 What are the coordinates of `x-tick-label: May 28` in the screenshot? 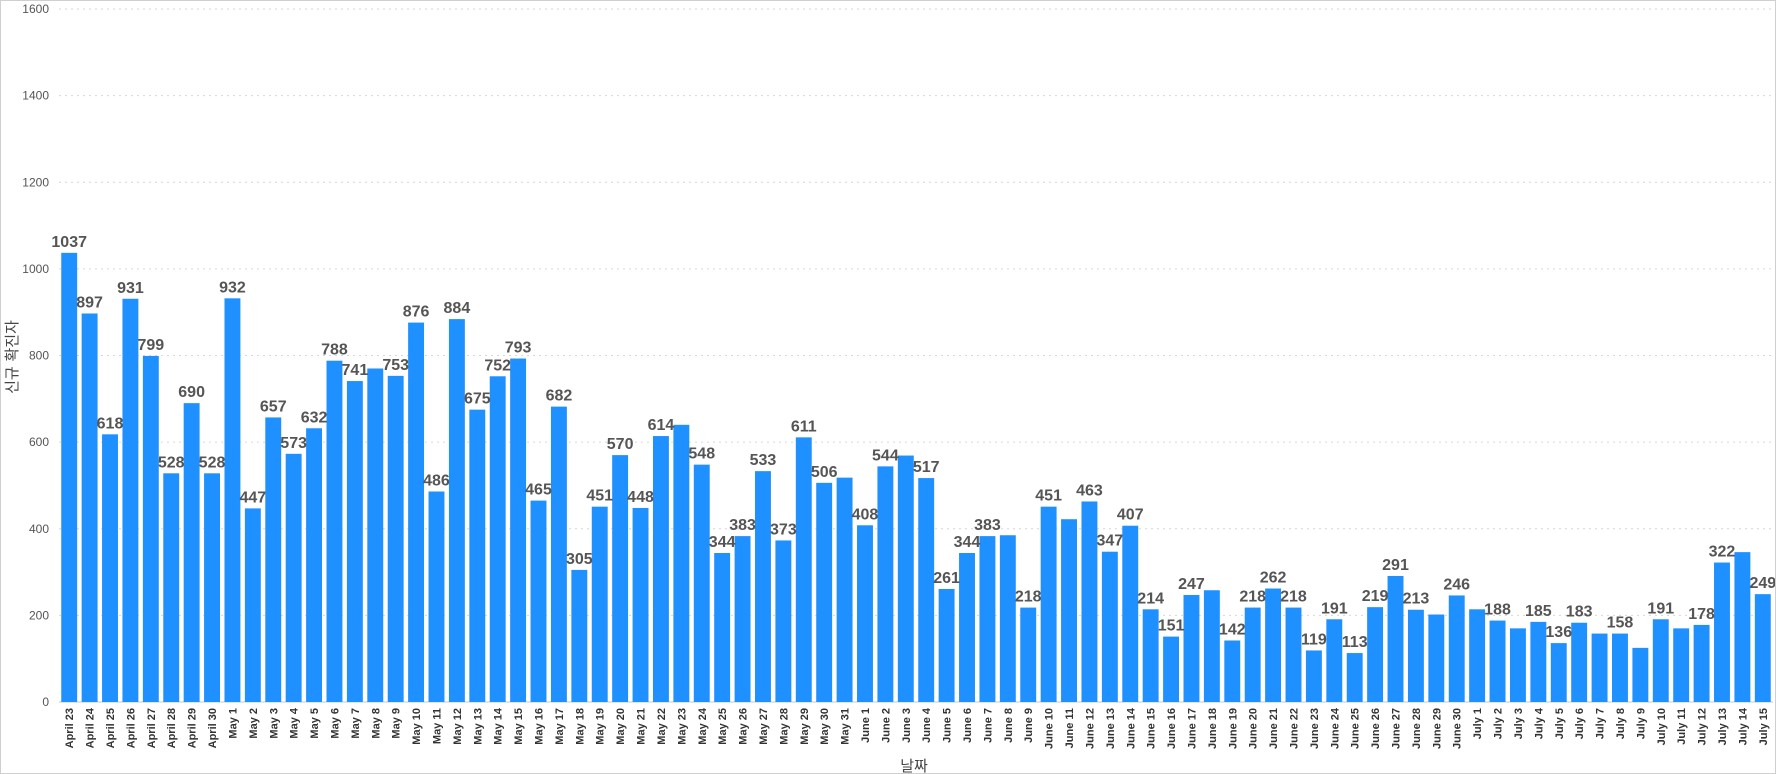 It's located at (784, 726).